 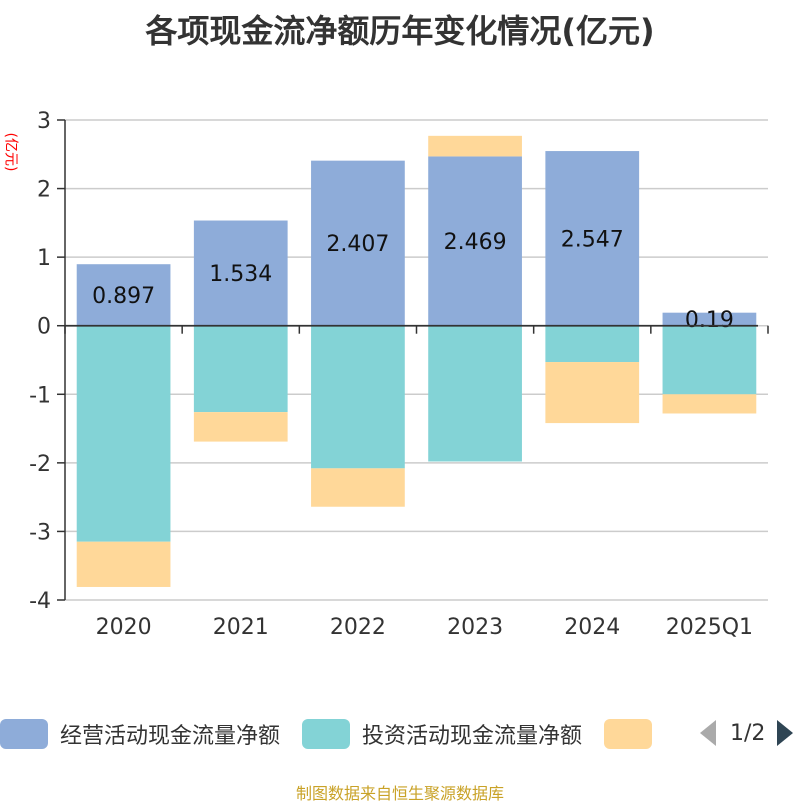 What do you see at coordinates (170, 736) in the screenshot?
I see `legend-label-operating: 经营活动现金流量净额` at bounding box center [170, 736].